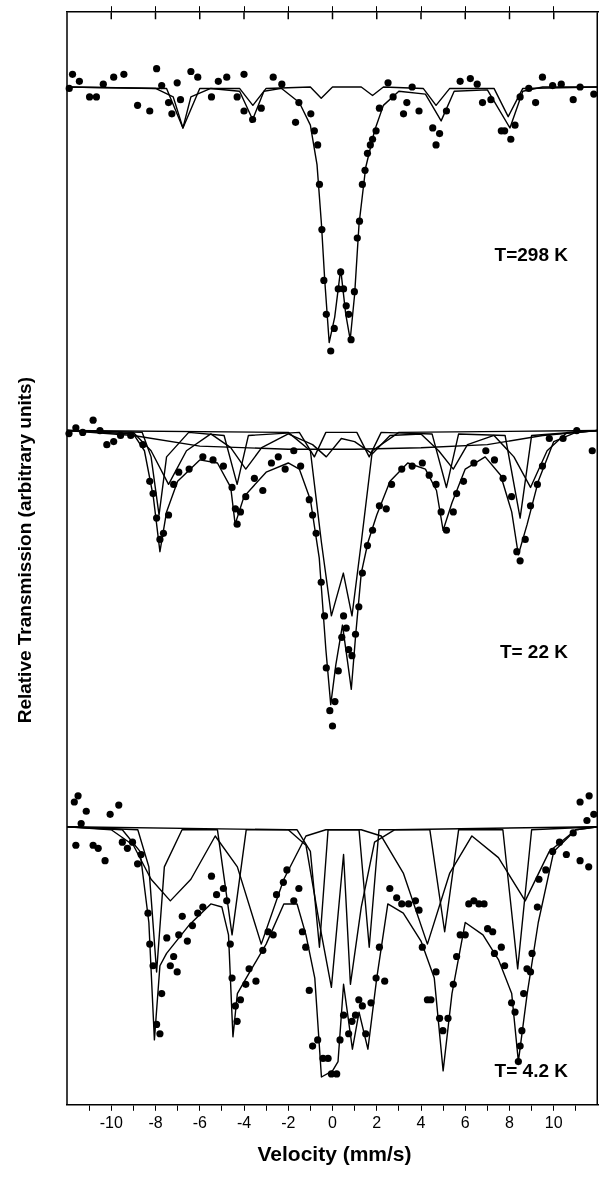 This screenshot has height=1198, width=602. I want to click on annotation: T= 22 K, so click(534, 651).